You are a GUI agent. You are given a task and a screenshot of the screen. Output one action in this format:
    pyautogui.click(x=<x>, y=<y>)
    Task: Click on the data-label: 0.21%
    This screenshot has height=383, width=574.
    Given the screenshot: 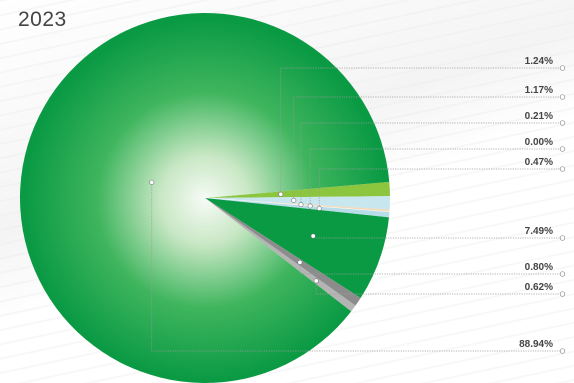 What is the action you would take?
    pyautogui.click(x=539, y=116)
    